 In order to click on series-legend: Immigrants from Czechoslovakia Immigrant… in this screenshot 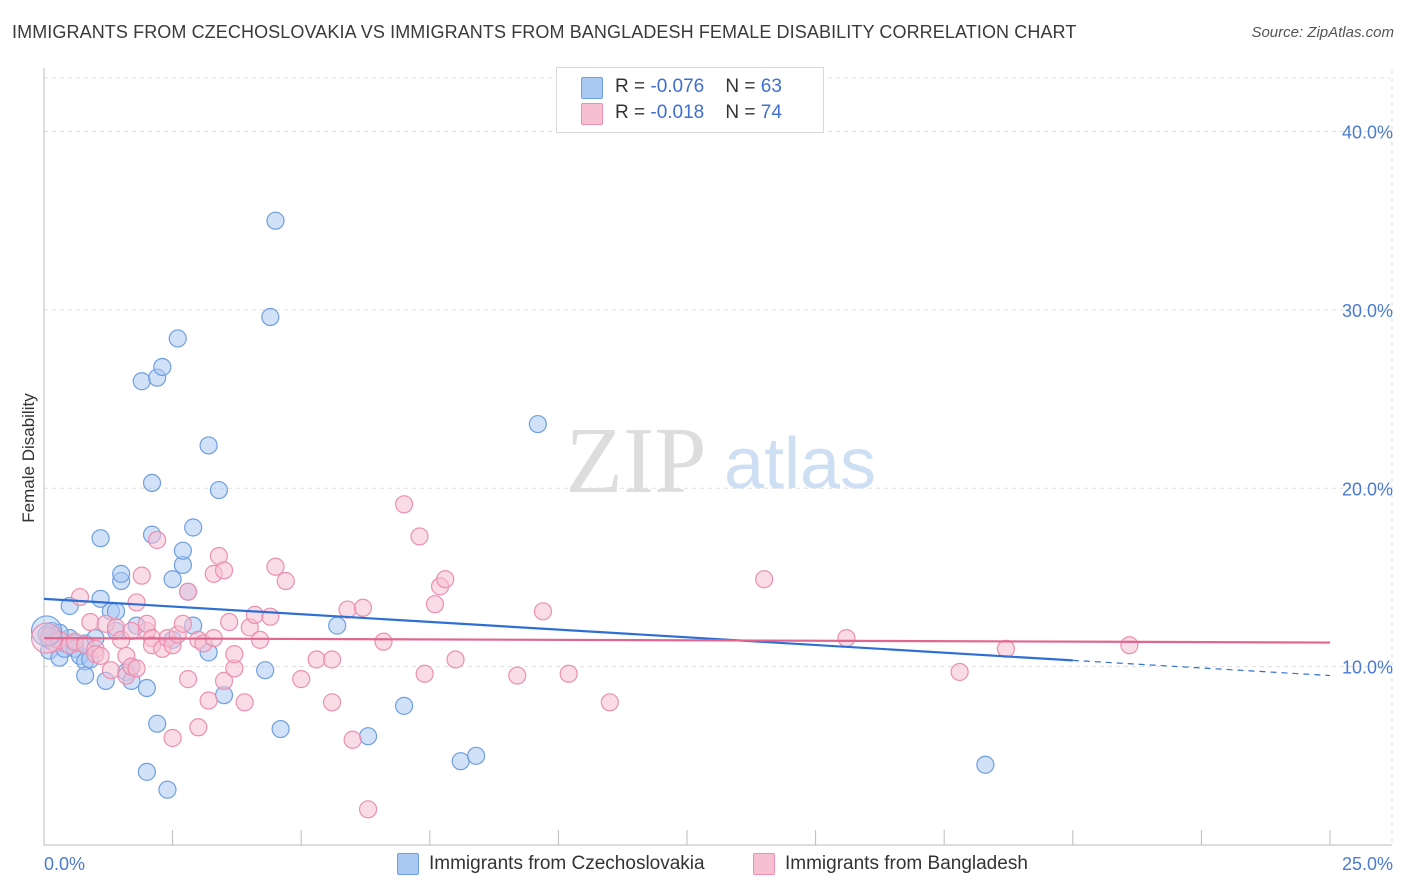, I will do `click(703, 865)`.